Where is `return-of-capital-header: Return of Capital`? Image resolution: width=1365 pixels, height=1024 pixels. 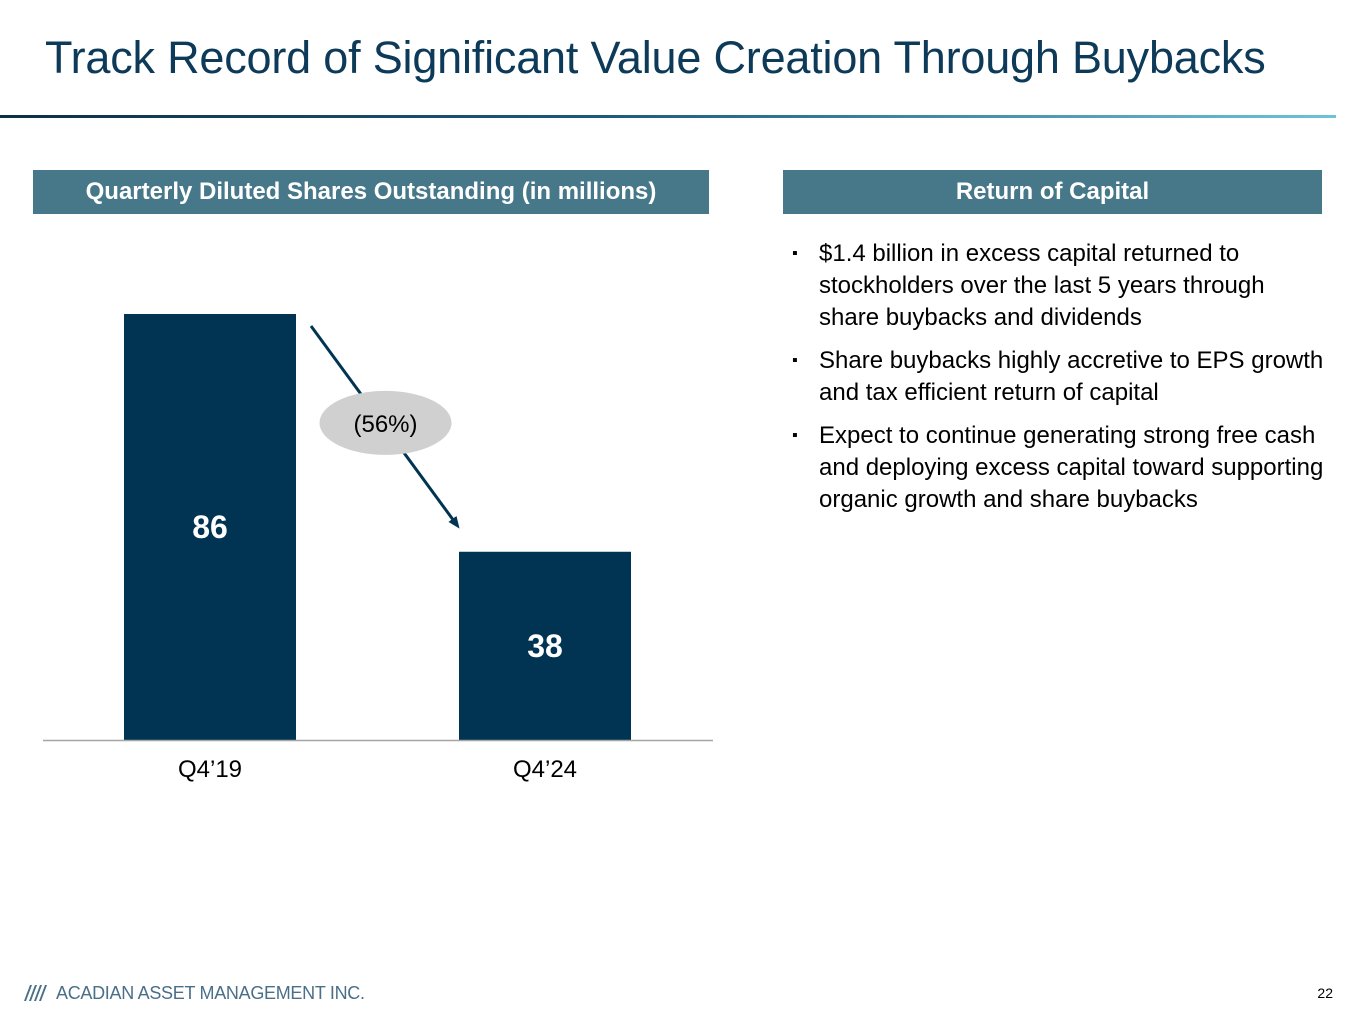 return-of-capital-header: Return of Capital is located at coordinates (1052, 192).